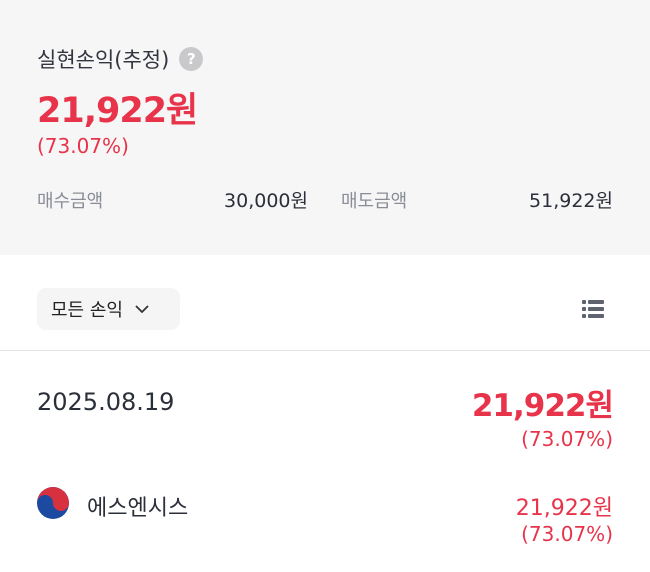 Image resolution: width=650 pixels, height=572 pixels. Describe the element at coordinates (106, 402) in the screenshot. I see `date-label: 2025.08.19` at that location.